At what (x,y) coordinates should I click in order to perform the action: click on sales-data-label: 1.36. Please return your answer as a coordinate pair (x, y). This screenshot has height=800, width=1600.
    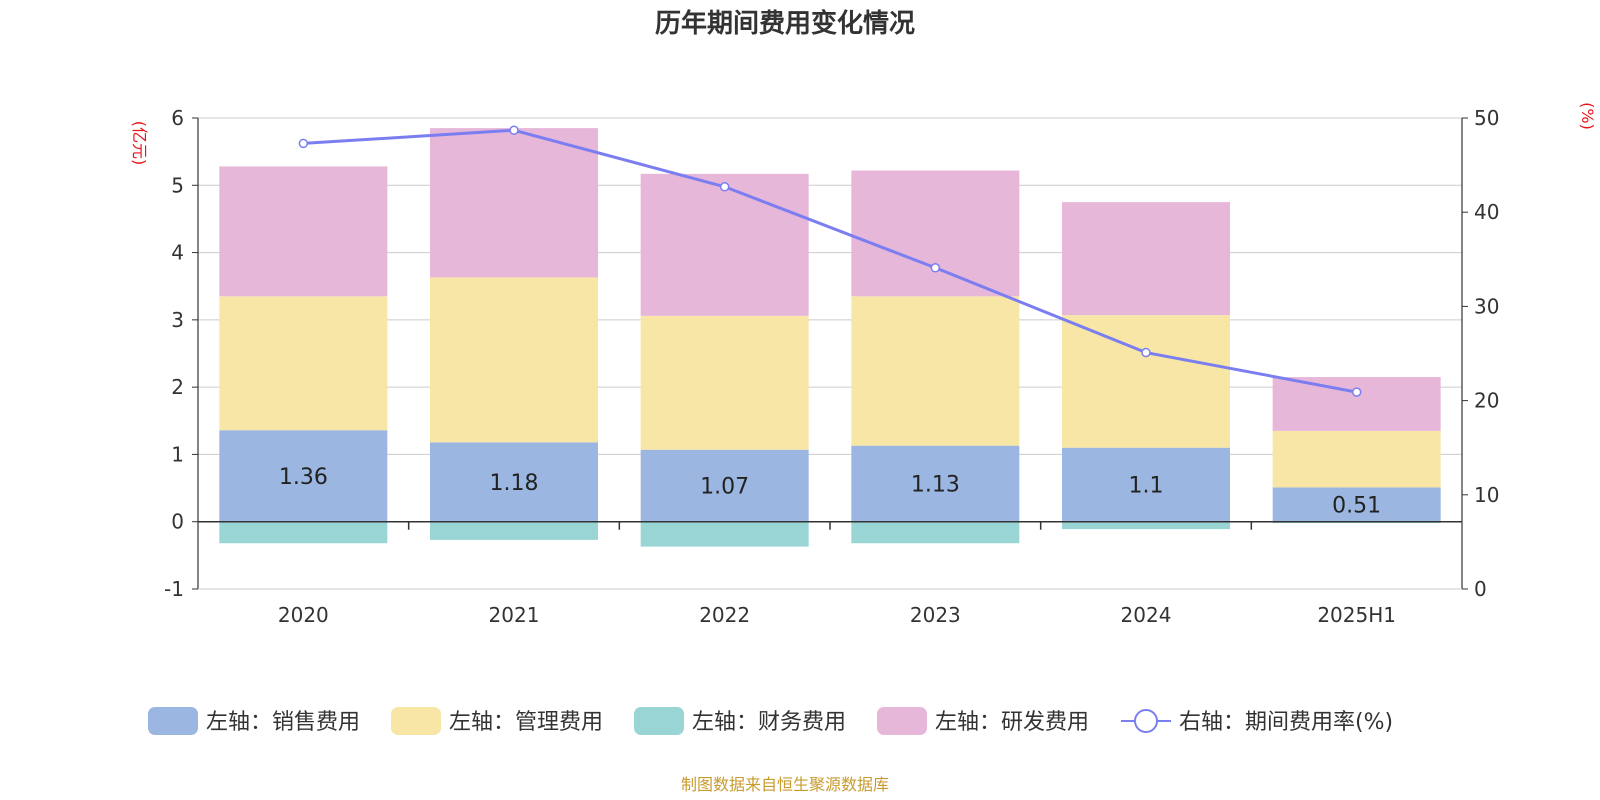
    Looking at the image, I should click on (303, 477).